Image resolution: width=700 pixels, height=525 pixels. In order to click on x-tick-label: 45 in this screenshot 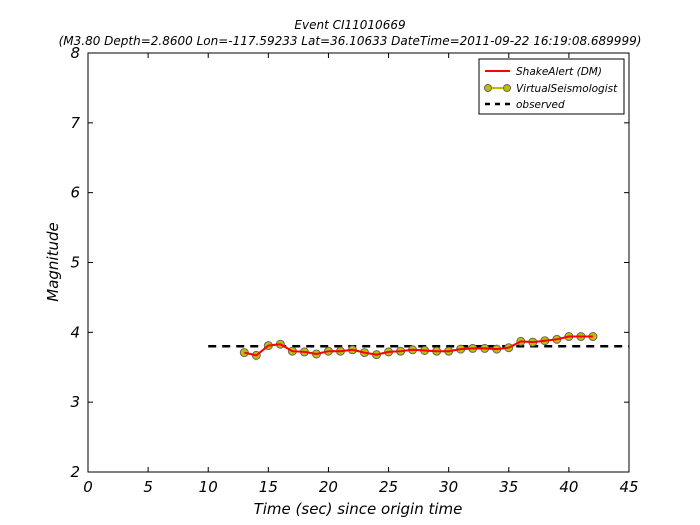, I will do `click(628, 487)`.